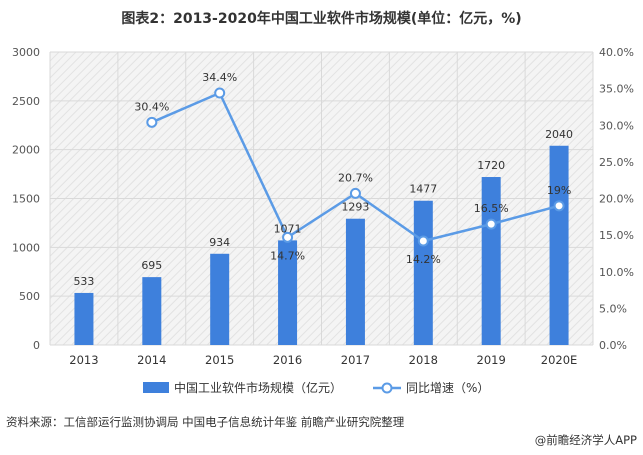 Image resolution: width=643 pixels, height=455 pixels. I want to click on y-right-tick-label: 40.0%, so click(616, 52).